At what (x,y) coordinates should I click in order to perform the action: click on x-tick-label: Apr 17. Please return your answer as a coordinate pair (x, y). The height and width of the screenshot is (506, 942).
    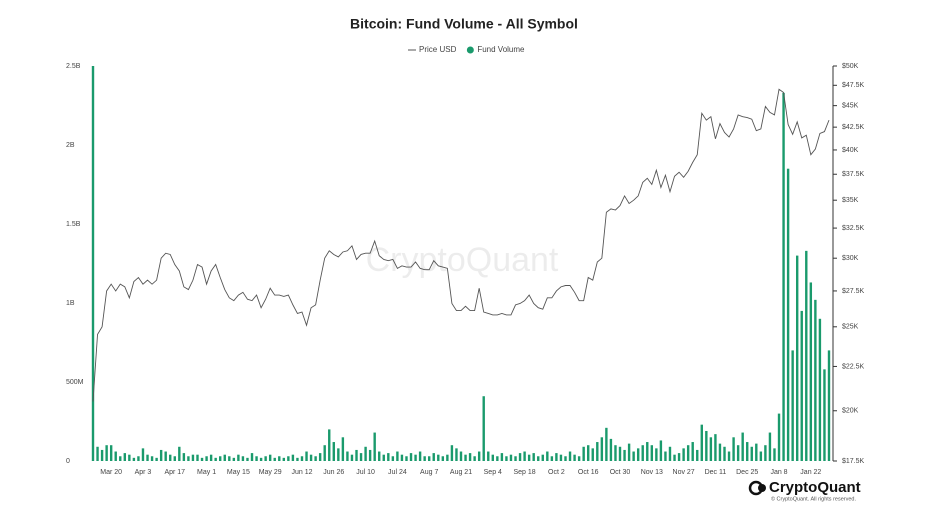
    Looking at the image, I should click on (174, 472).